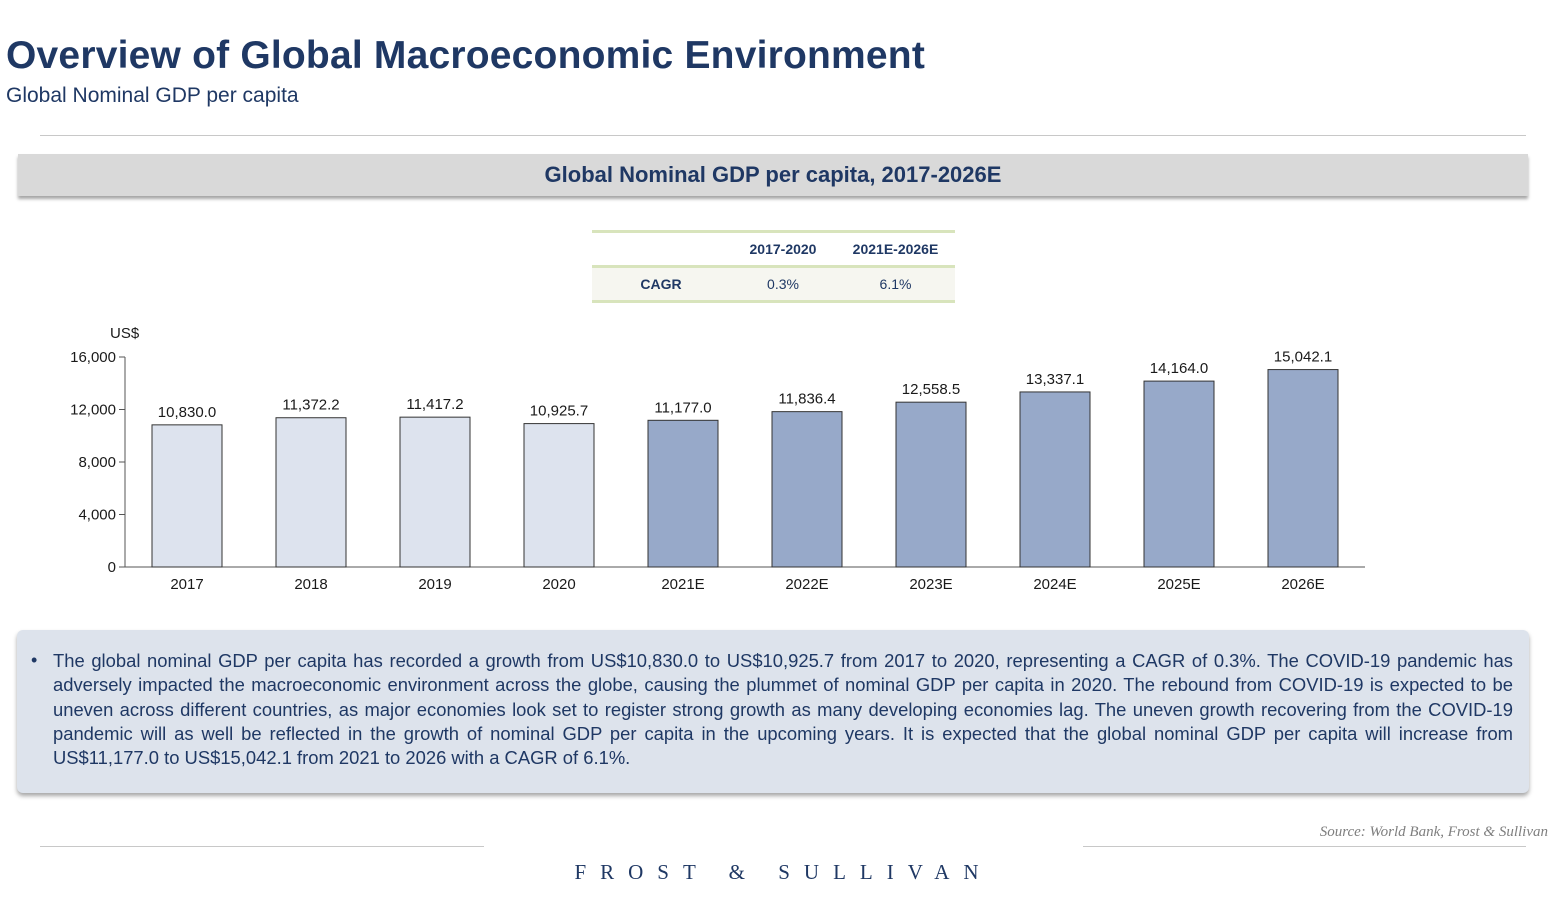 Image resolution: width=1554 pixels, height=900 pixels. I want to click on bar-value-label: 11,836.4, so click(806, 399).